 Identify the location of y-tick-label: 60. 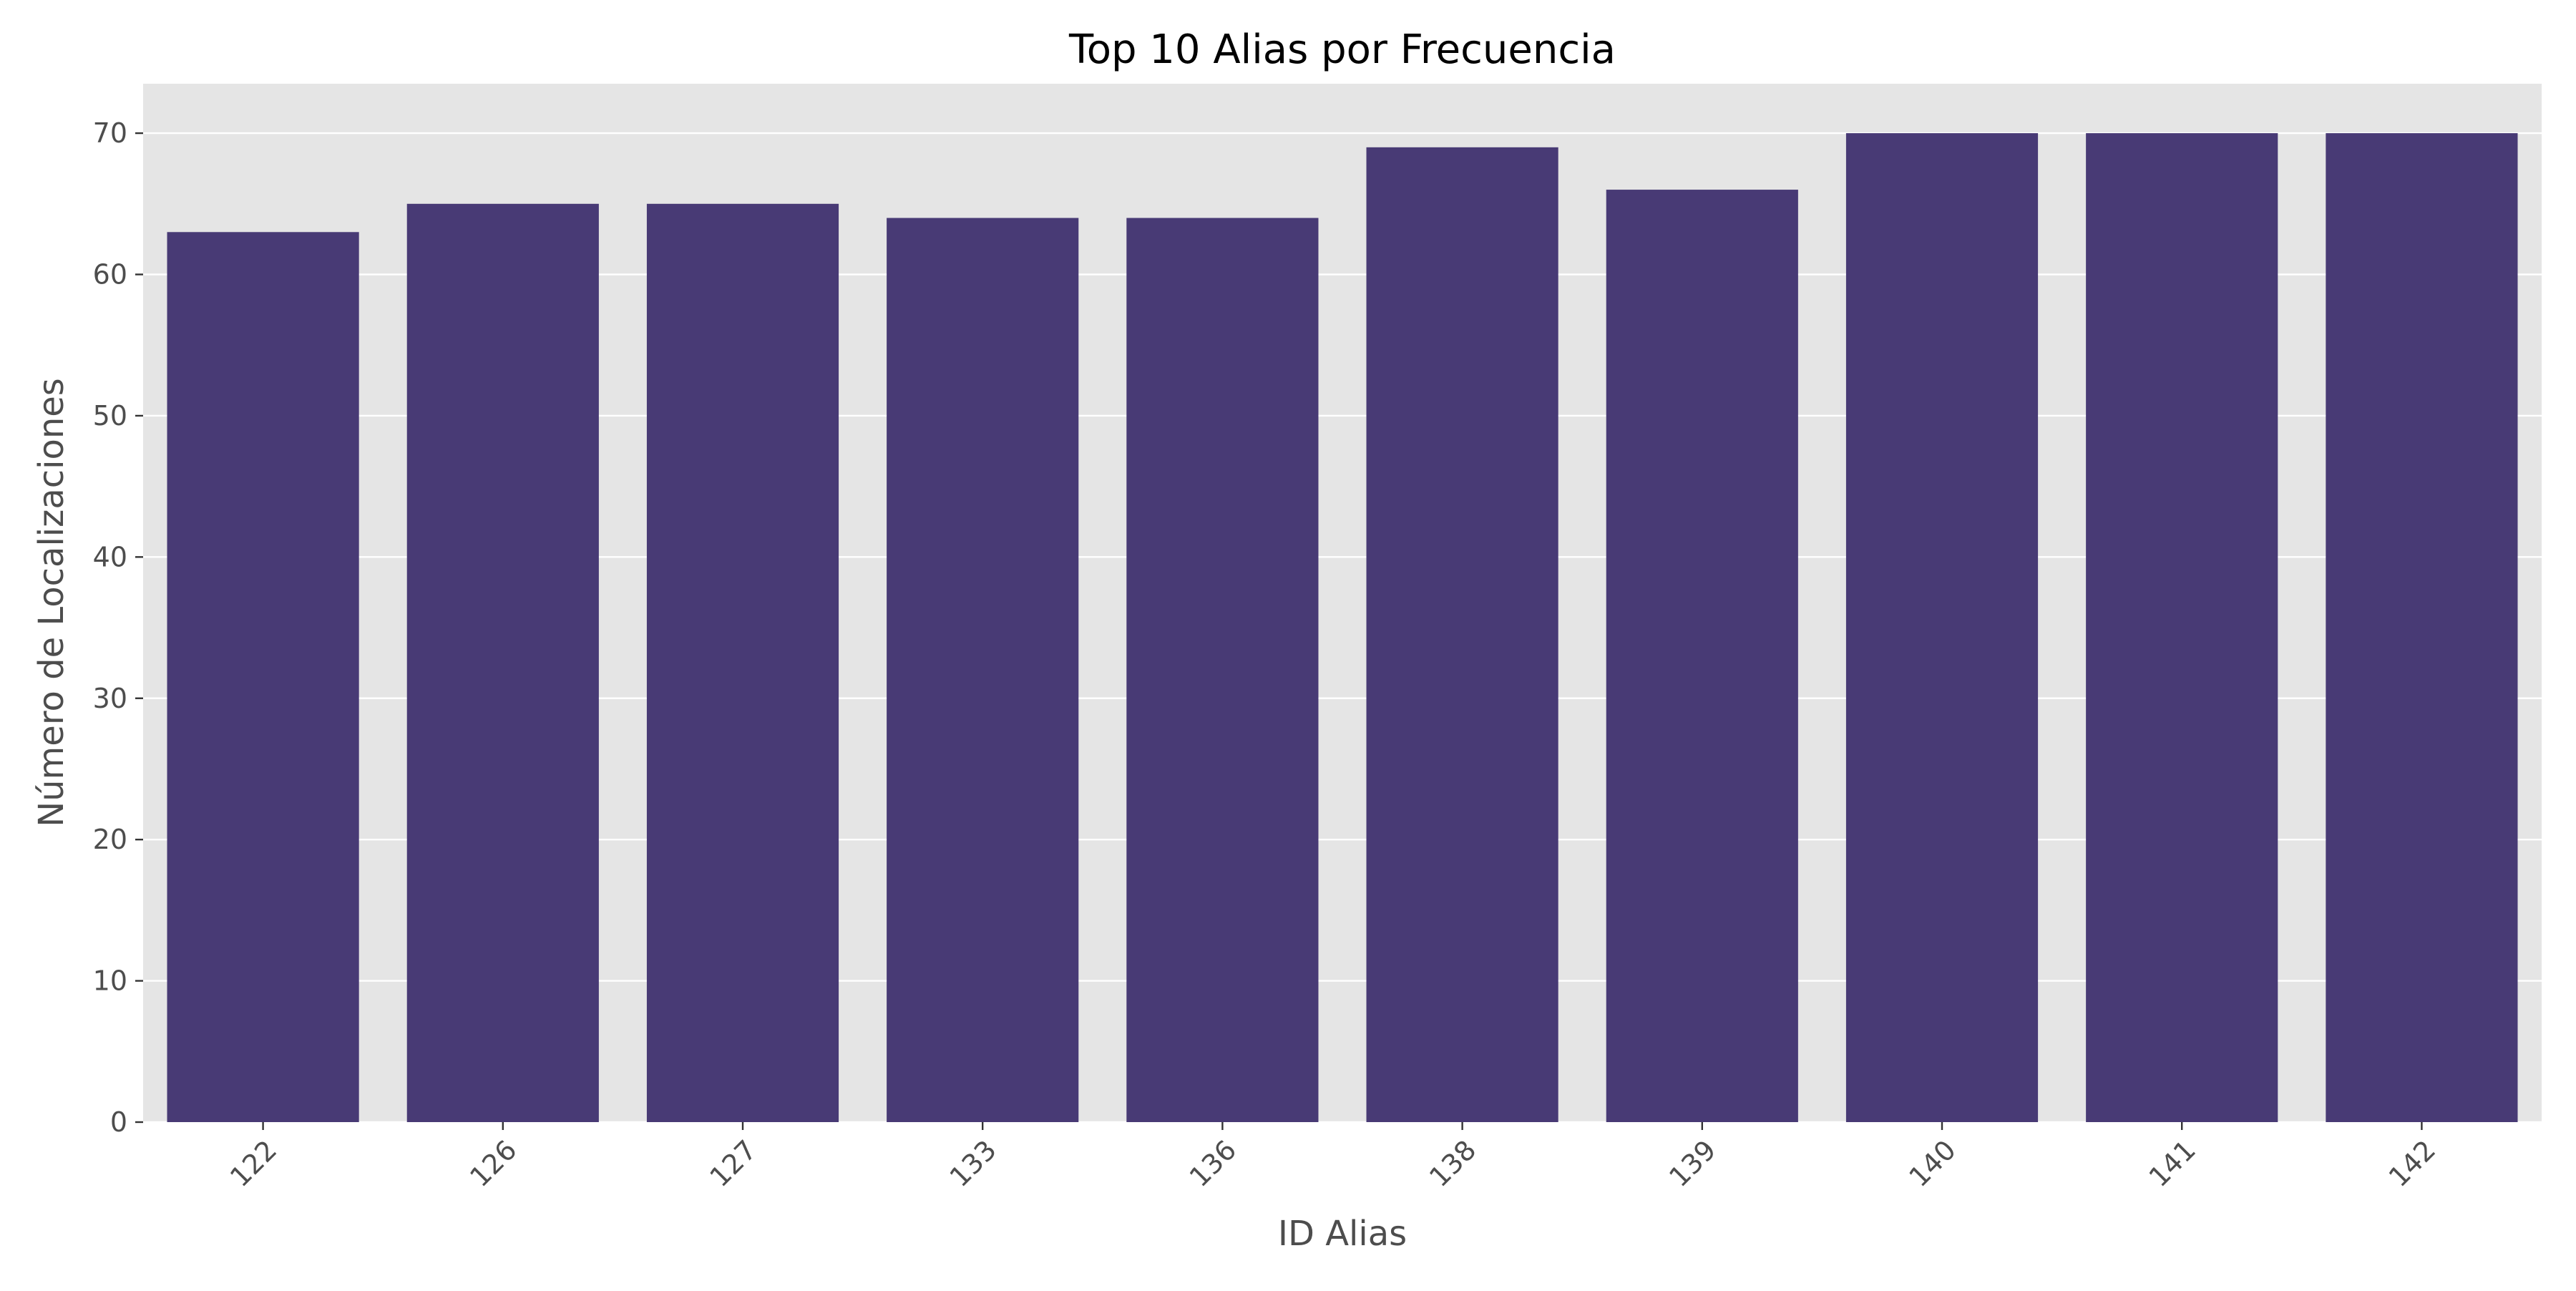
(110, 275).